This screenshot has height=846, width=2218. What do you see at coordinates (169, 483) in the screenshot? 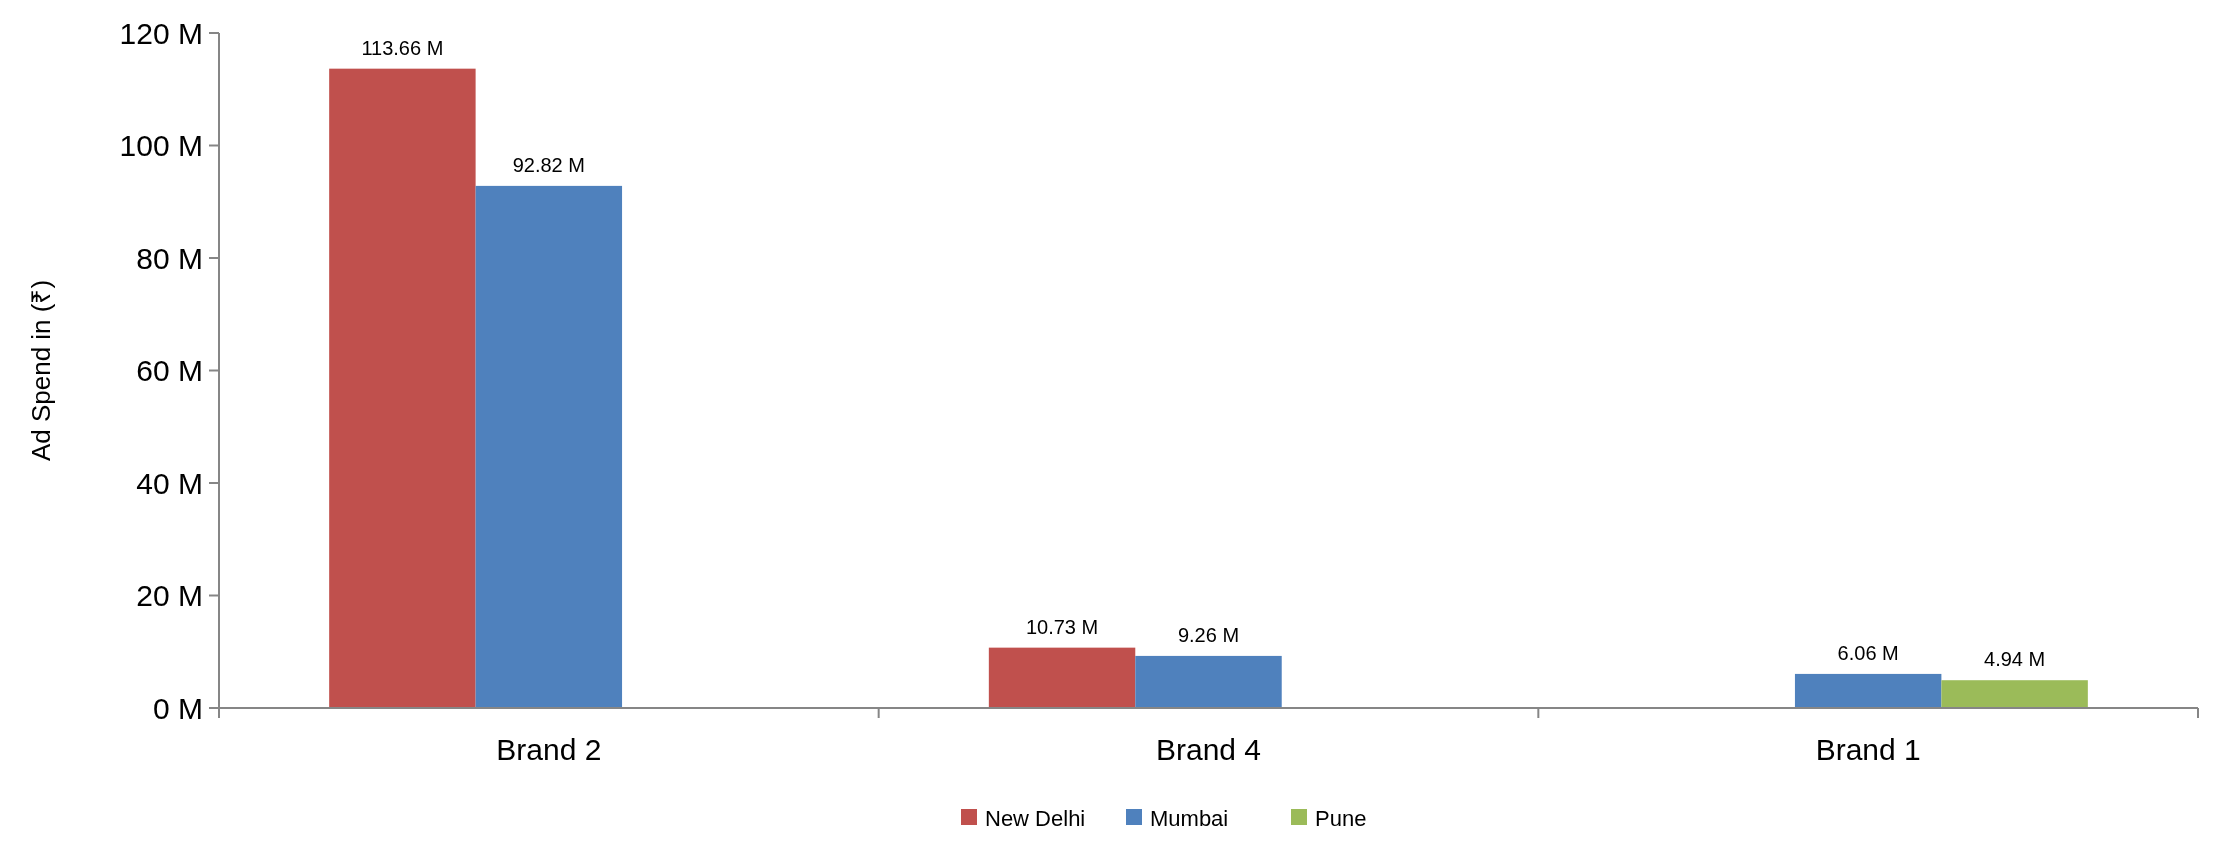
I see `y-tick-label: 40 M` at bounding box center [169, 483].